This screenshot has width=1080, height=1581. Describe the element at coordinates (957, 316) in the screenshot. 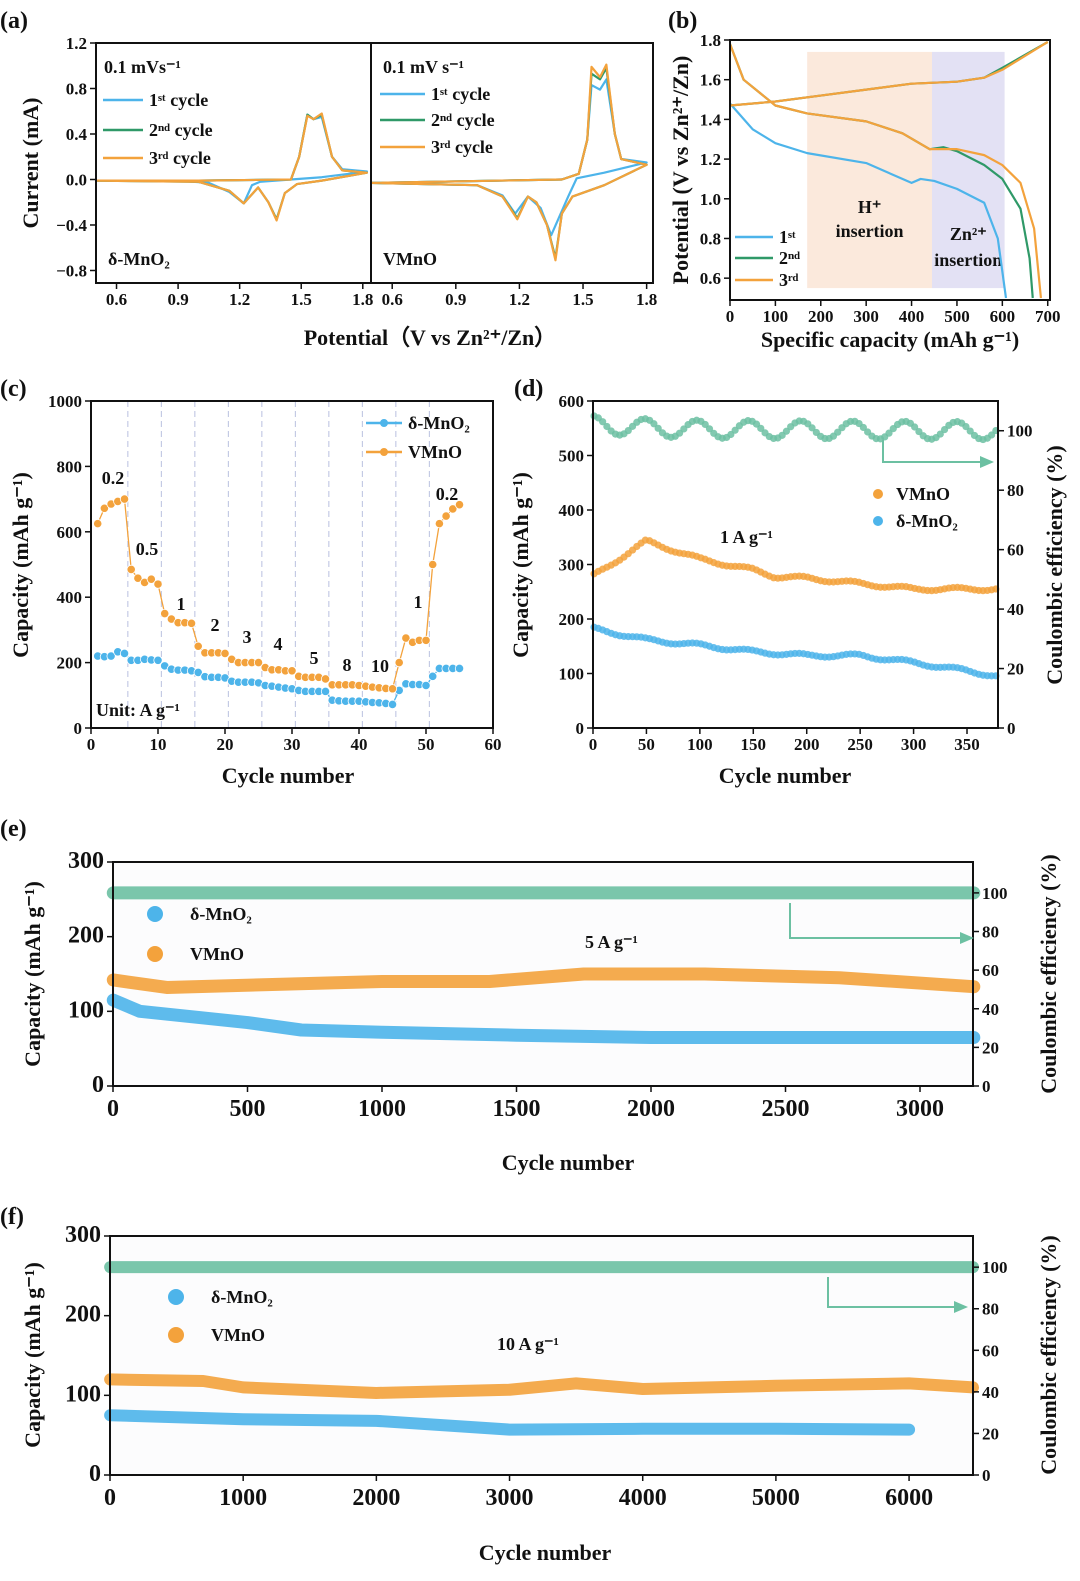

I see `x-tick-label: 500` at that location.